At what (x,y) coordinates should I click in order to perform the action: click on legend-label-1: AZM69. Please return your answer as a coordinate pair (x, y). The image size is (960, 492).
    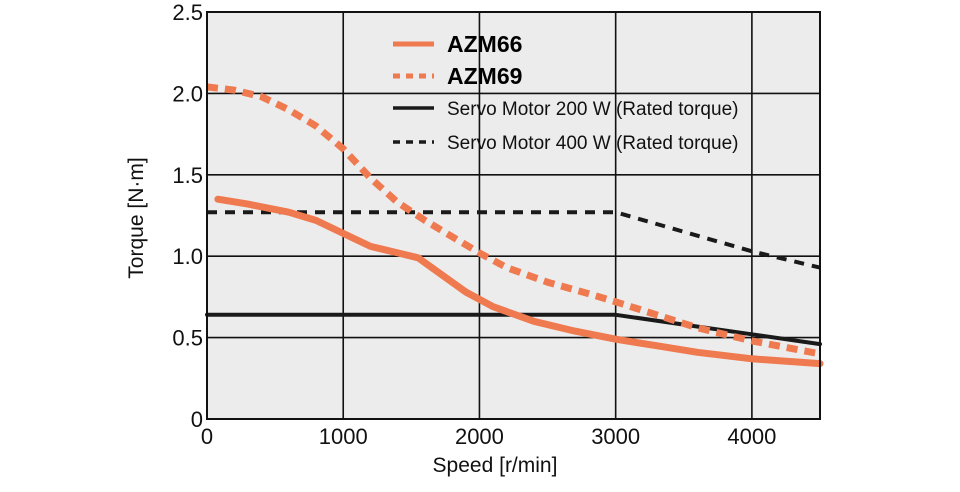
    Looking at the image, I should click on (484, 76).